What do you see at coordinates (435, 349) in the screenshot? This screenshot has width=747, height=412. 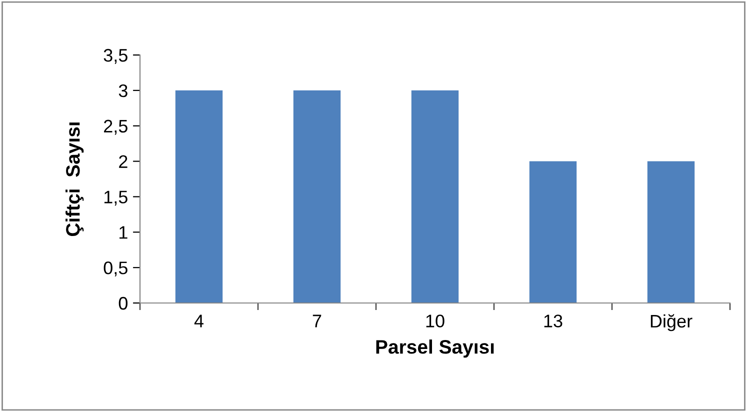 I see `x-axis-title: Parsel Sayısı` at bounding box center [435, 349].